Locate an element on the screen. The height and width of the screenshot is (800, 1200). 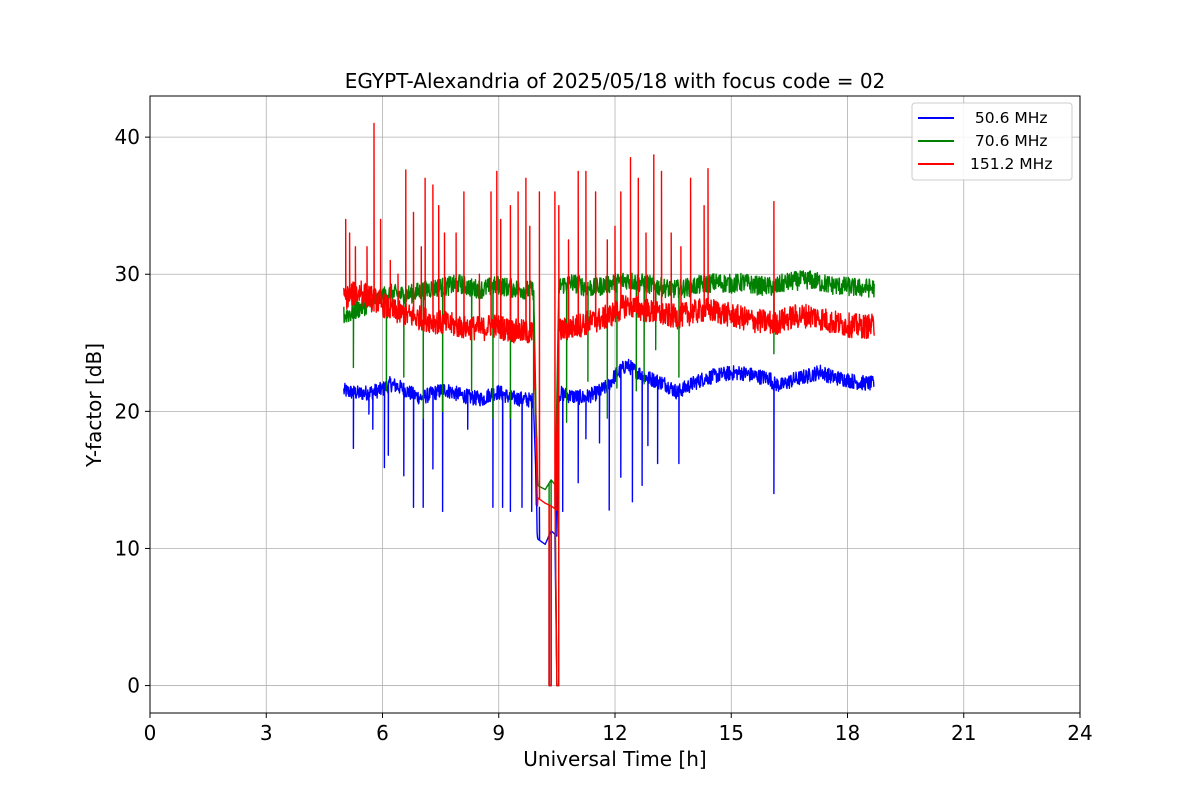
legend-label: 50.6 MHz is located at coordinates (1009, 118).